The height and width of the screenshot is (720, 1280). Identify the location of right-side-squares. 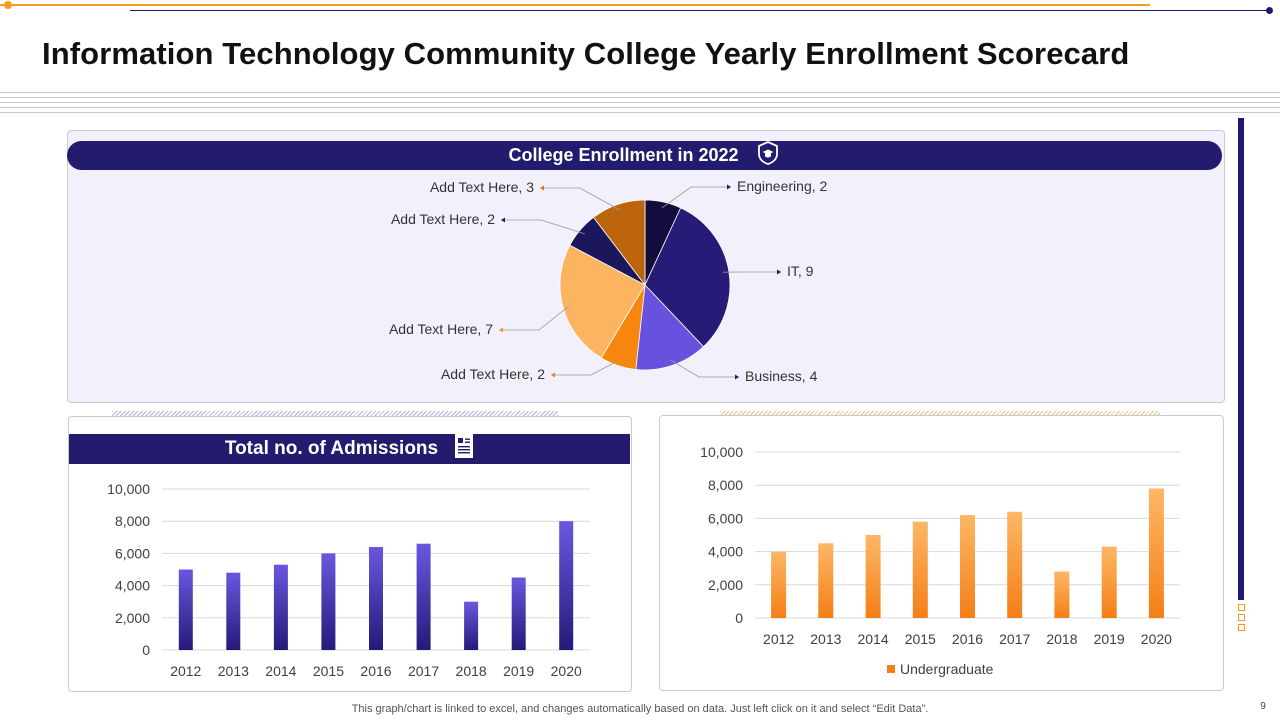
(1241, 619).